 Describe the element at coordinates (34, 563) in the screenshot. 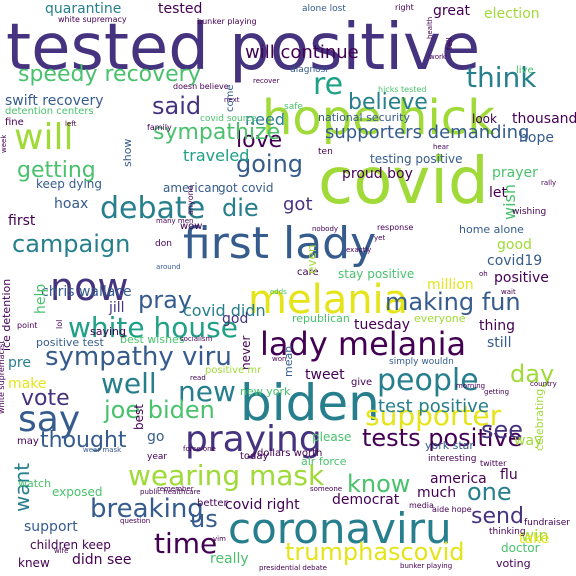

I see `word-knew: knew` at that location.